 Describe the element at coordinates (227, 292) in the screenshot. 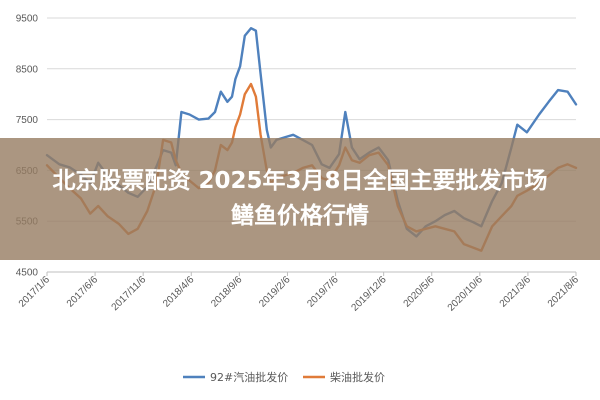

I see `x-tick-label-4: 2018/9/6` at that location.